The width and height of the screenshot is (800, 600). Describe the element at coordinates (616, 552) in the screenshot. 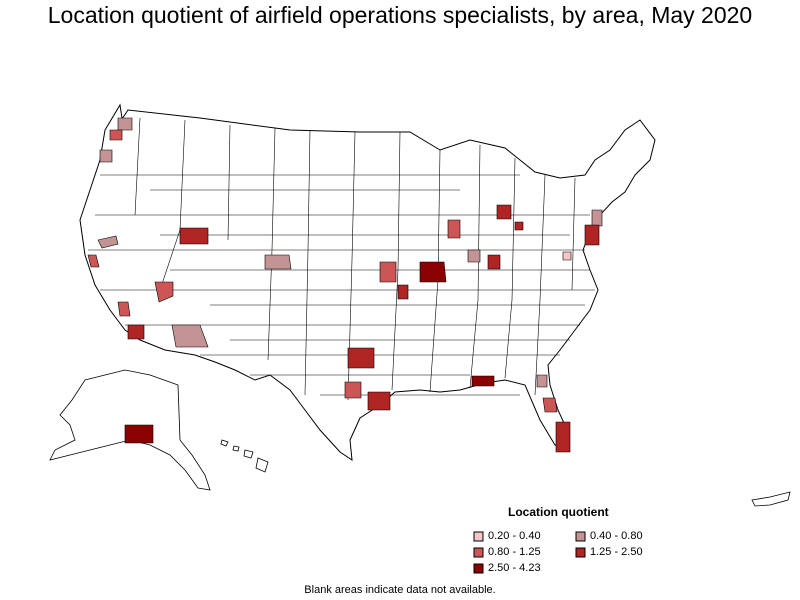

I see `legend-label-1.25-2.50: 1.25 - 2.50` at that location.